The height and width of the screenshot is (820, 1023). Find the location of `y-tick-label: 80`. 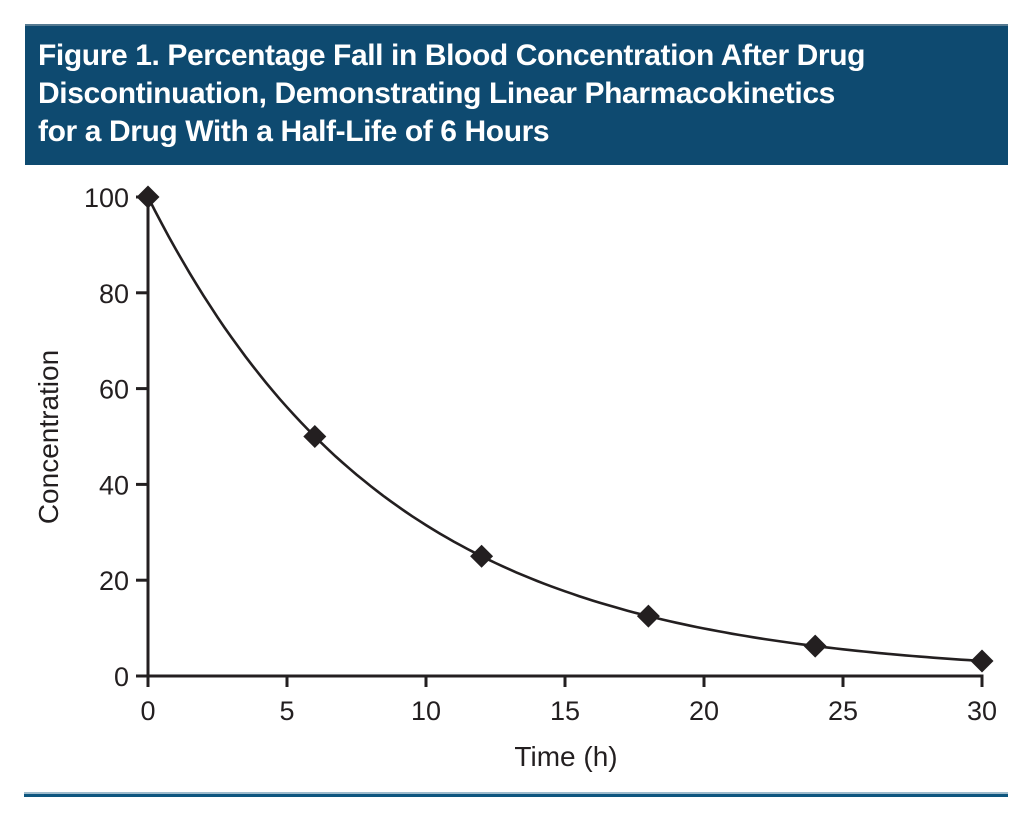

y-tick-label: 80 is located at coordinates (114, 294).